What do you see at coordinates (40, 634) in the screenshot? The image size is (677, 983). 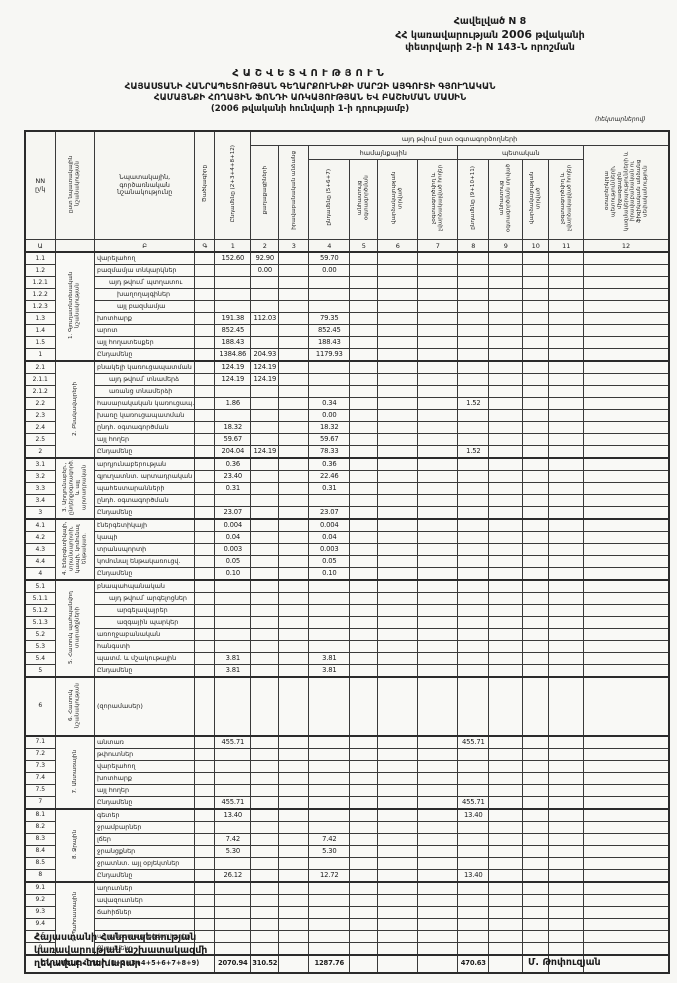 I see `row-number-text: 5.2` at bounding box center [40, 634].